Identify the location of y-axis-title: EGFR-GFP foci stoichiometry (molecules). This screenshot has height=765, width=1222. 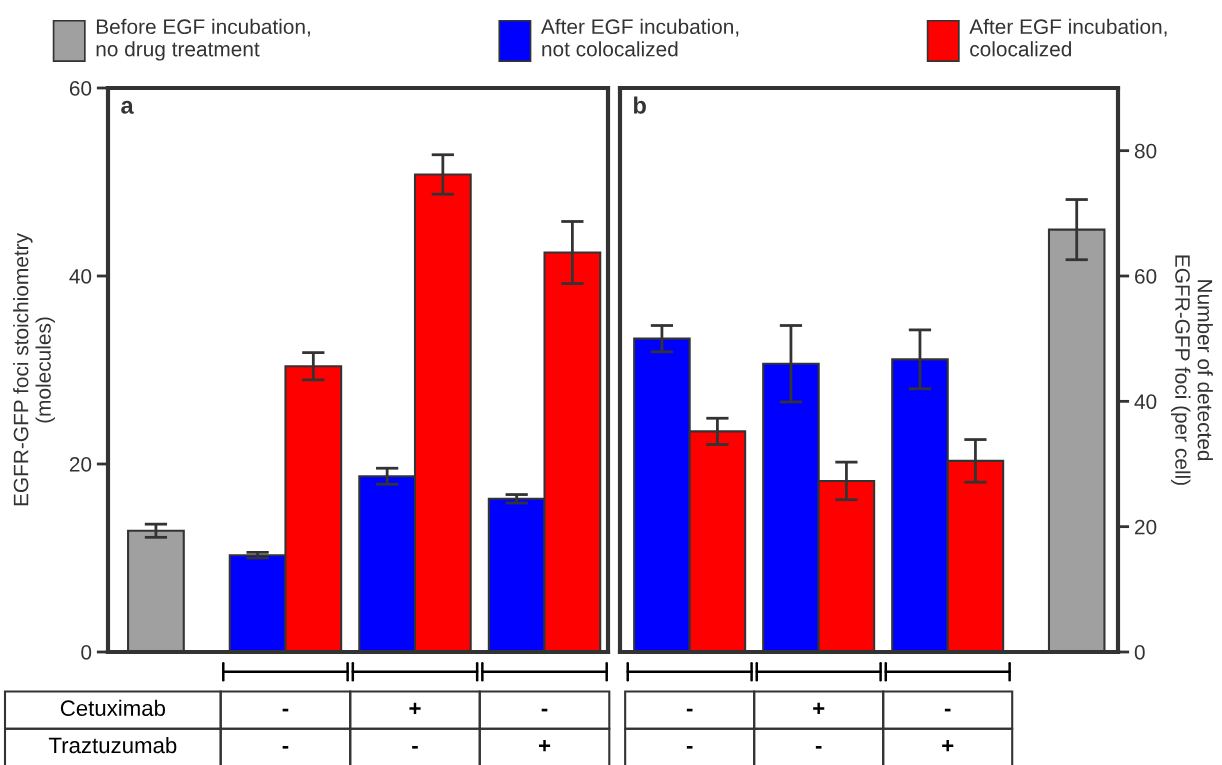
(34, 369).